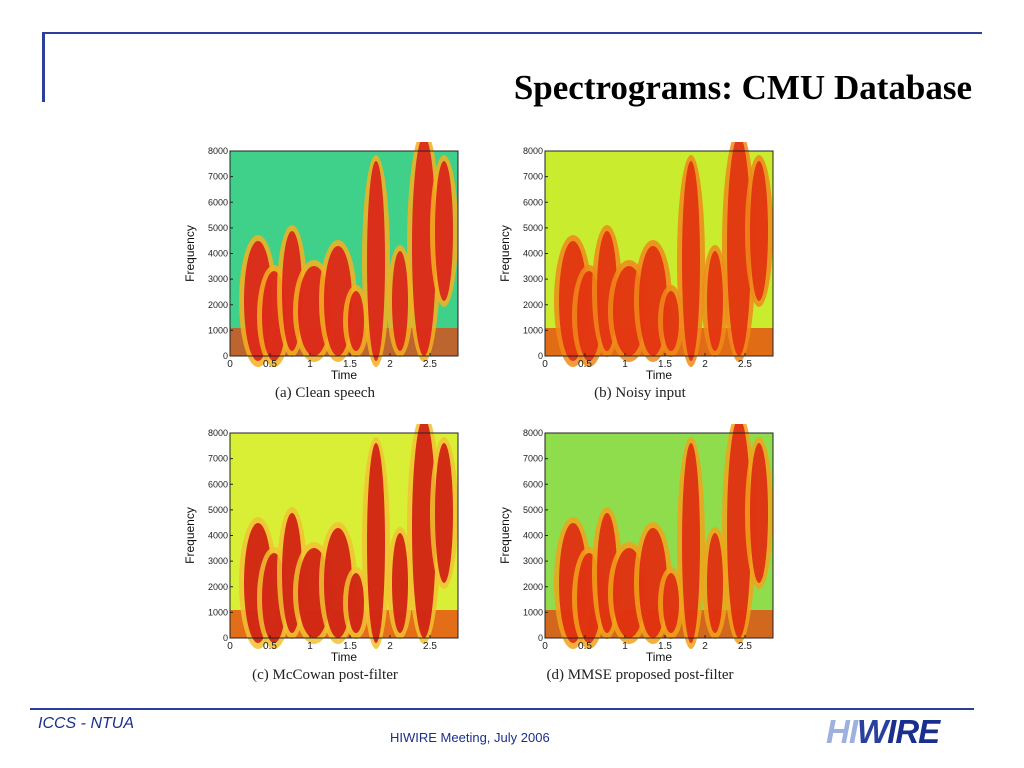 The width and height of the screenshot is (1024, 768). Describe the element at coordinates (640, 675) in the screenshot. I see `chart-caption: (d) MMSE proposed post-filter` at that location.